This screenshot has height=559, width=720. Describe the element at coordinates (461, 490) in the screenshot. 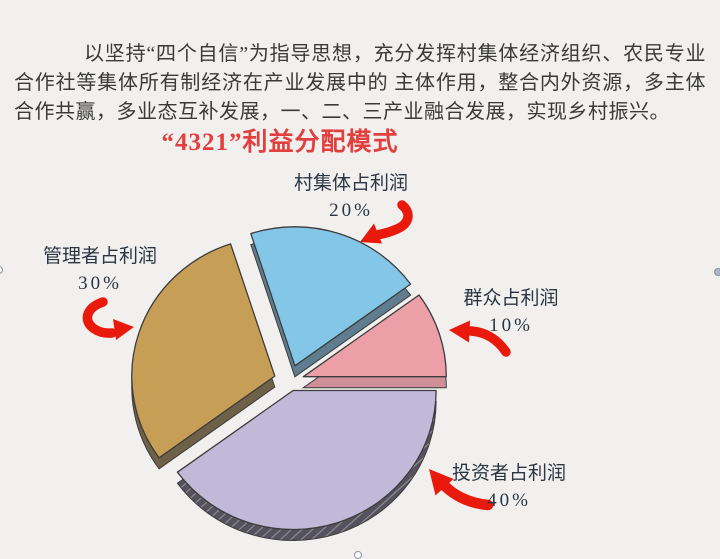

I see `arrow-to-investor-slice` at that location.